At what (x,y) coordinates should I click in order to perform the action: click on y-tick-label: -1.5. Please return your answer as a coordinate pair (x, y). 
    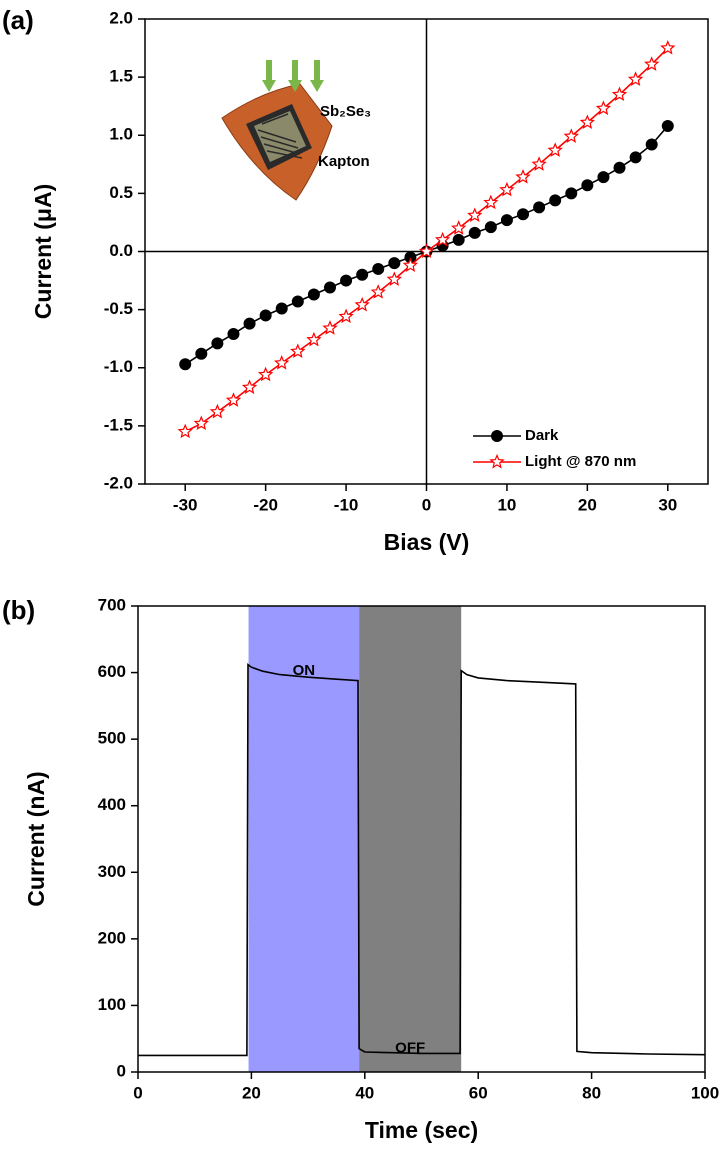
    Looking at the image, I should click on (118, 424).